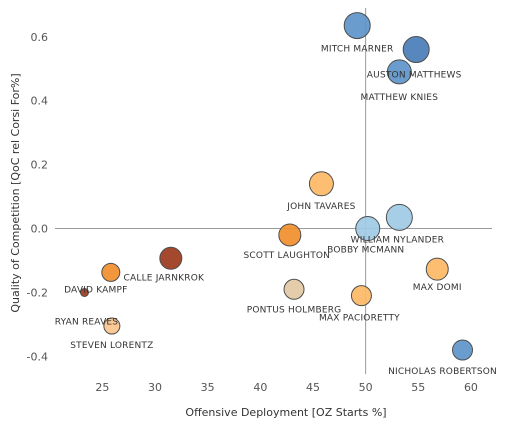 The image size is (512, 429). Describe the element at coordinates (442, 372) in the screenshot. I see `point-label: NICHOLAS ROBERTSON` at that location.